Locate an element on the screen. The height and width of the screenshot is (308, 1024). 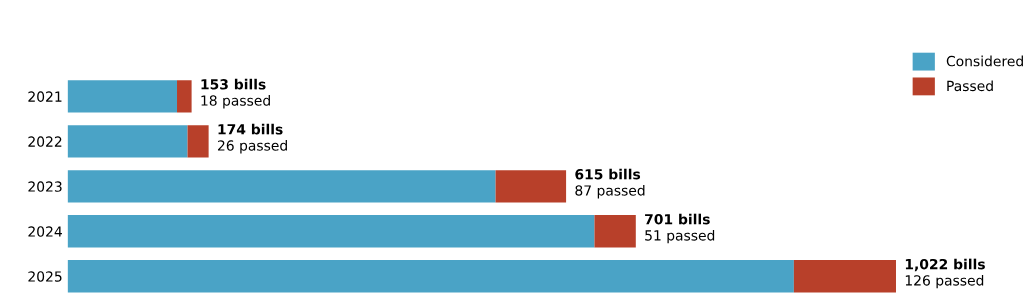
y-tick-label: 2023 is located at coordinates (45, 186).